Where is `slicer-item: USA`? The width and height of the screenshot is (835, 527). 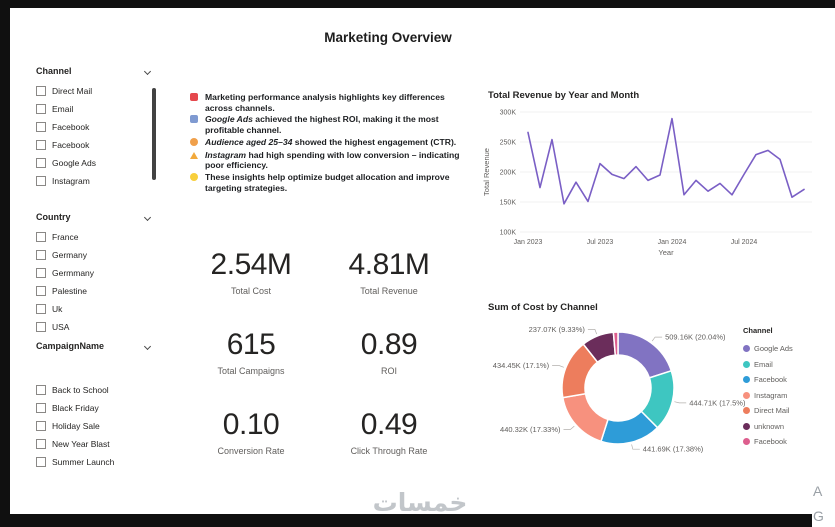 slicer-item: USA is located at coordinates (95, 327).